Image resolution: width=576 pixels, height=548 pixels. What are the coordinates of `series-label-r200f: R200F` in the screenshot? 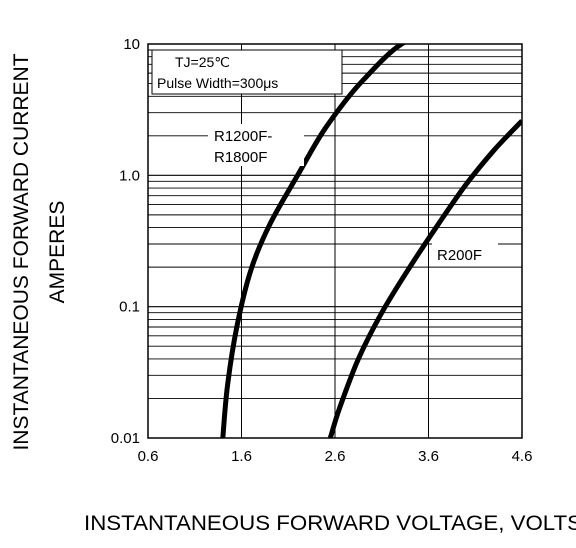 It's located at (465, 254).